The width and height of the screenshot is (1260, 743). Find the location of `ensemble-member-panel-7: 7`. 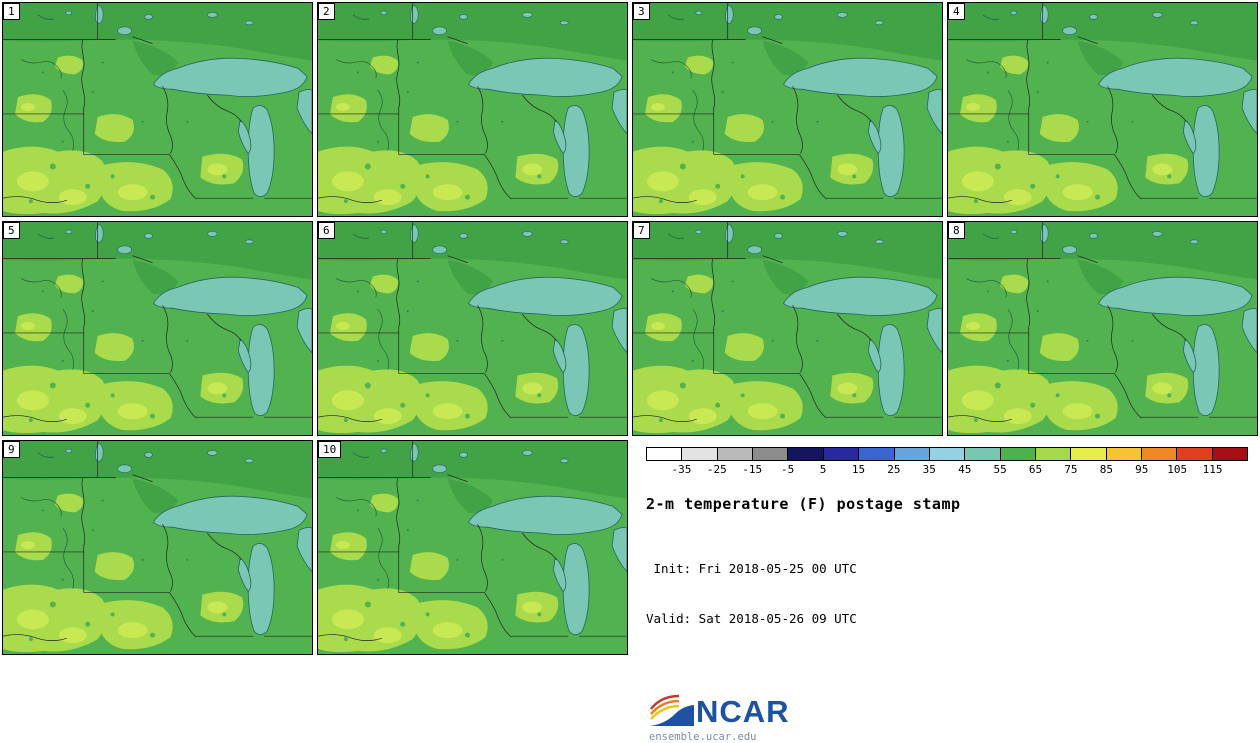

ensemble-member-panel-7: 7 is located at coordinates (787, 328).